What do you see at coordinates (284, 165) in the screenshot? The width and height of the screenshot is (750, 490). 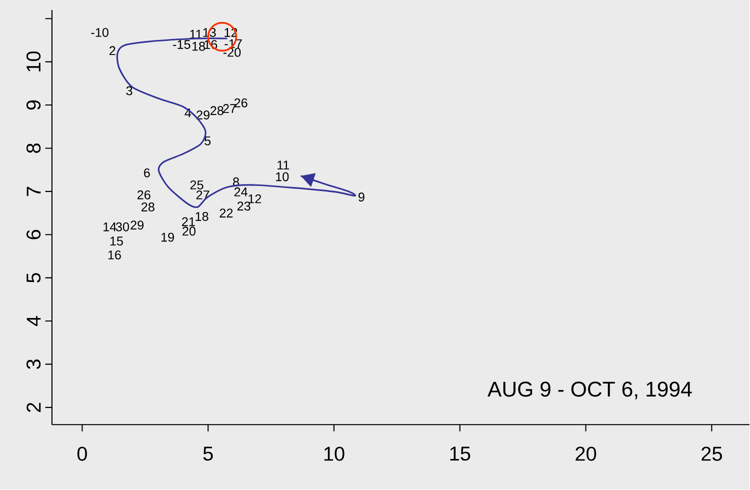 I see `annotation: 11` at bounding box center [284, 165].